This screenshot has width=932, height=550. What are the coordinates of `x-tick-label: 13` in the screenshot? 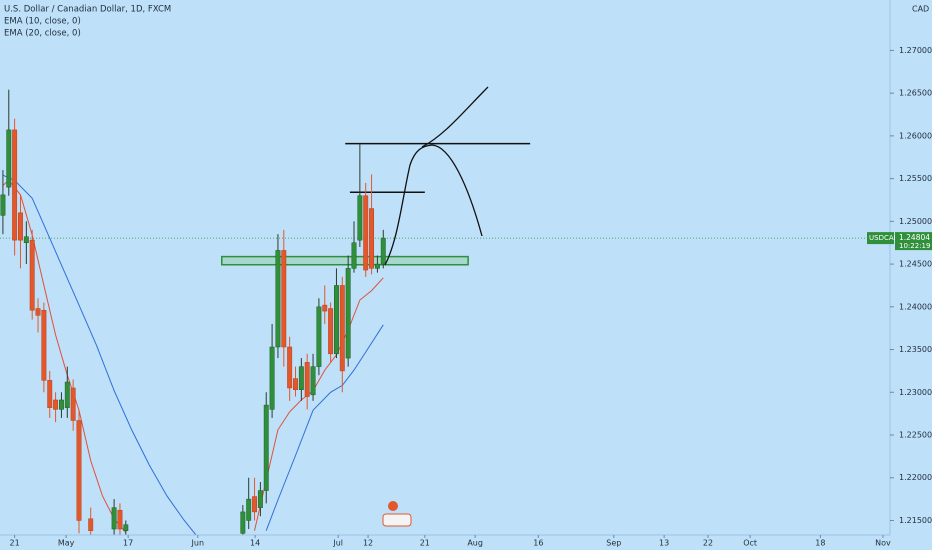 It's located at (664, 543).